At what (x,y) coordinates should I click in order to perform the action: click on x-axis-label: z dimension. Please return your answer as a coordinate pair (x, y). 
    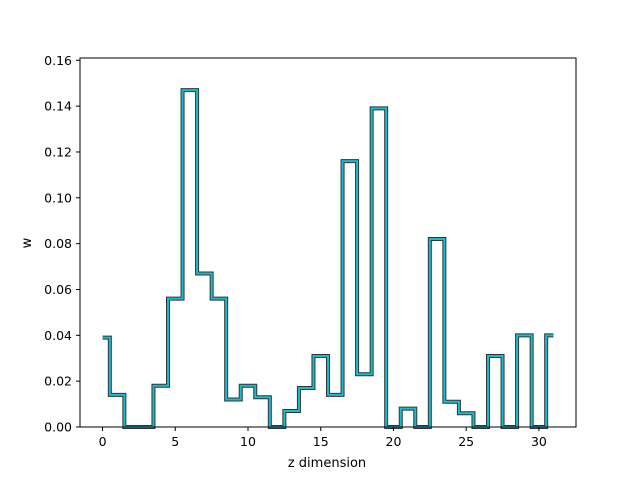
    Looking at the image, I should click on (327, 463).